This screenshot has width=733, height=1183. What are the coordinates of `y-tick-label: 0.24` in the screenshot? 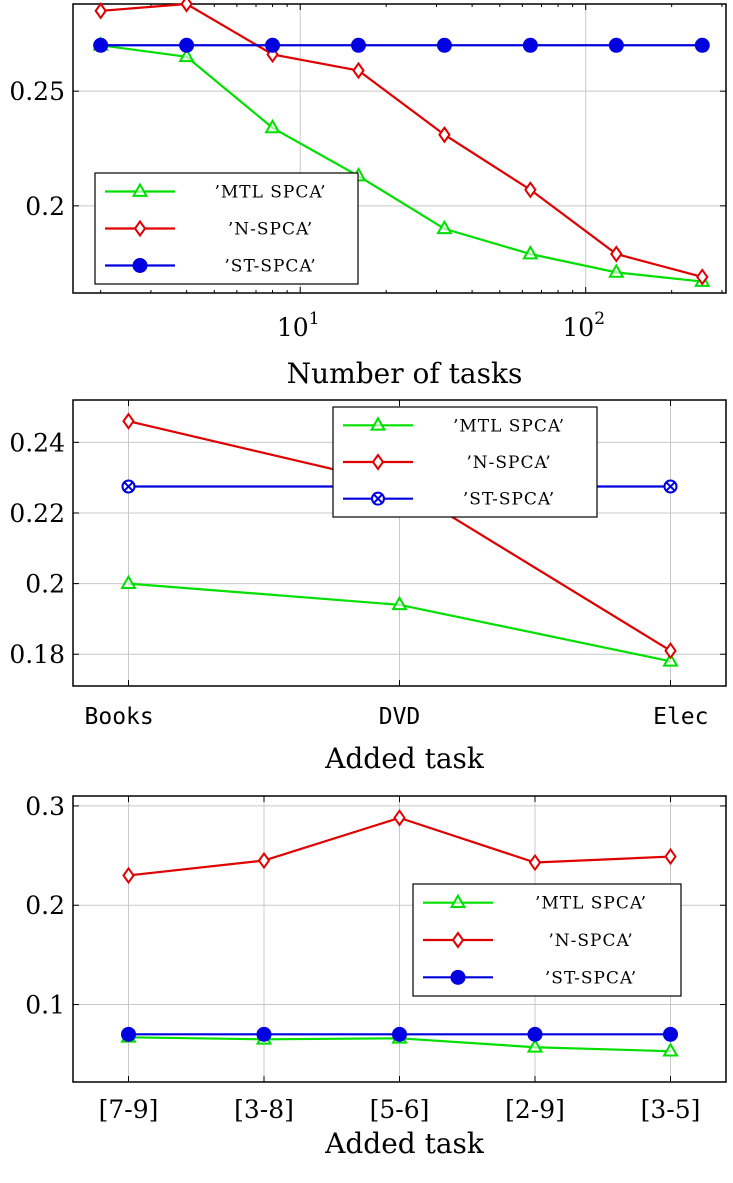 It's located at (37, 442).